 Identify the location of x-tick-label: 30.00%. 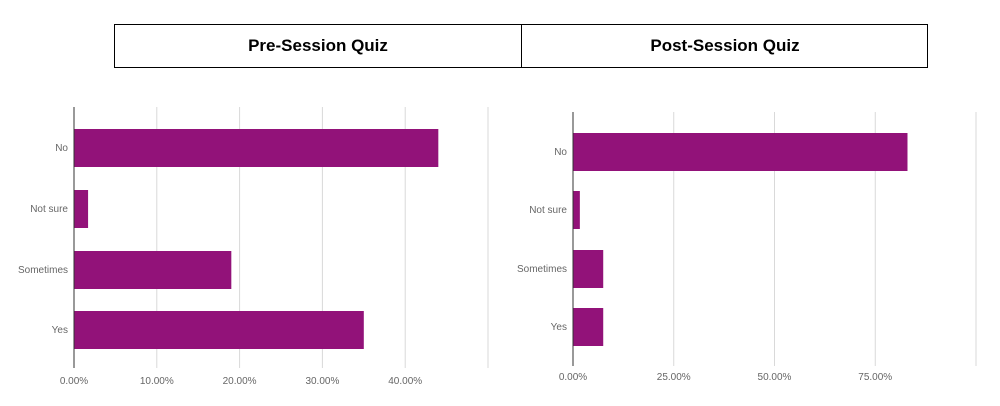
(322, 381).